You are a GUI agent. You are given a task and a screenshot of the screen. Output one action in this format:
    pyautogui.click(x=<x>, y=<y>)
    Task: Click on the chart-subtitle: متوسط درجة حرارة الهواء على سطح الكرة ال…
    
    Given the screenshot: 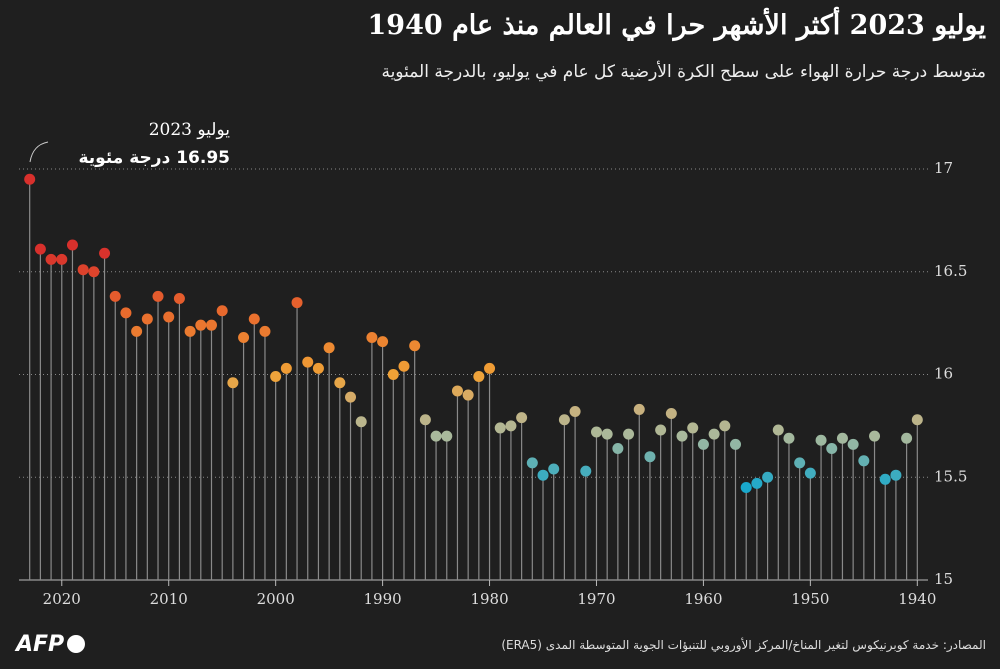 What is the action you would take?
    pyautogui.click(x=683, y=72)
    